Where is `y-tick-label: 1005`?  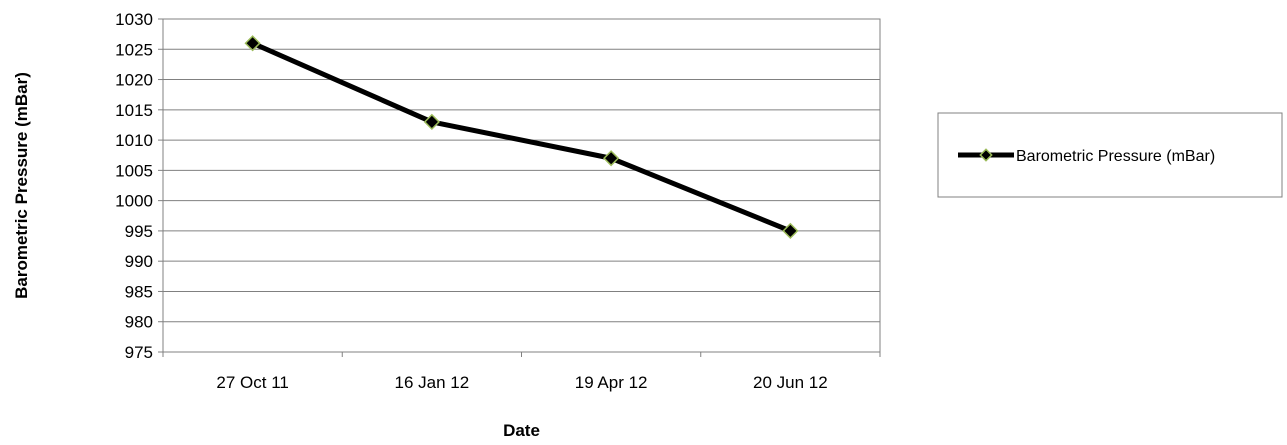 y-tick-label: 1005 is located at coordinates (134, 170).